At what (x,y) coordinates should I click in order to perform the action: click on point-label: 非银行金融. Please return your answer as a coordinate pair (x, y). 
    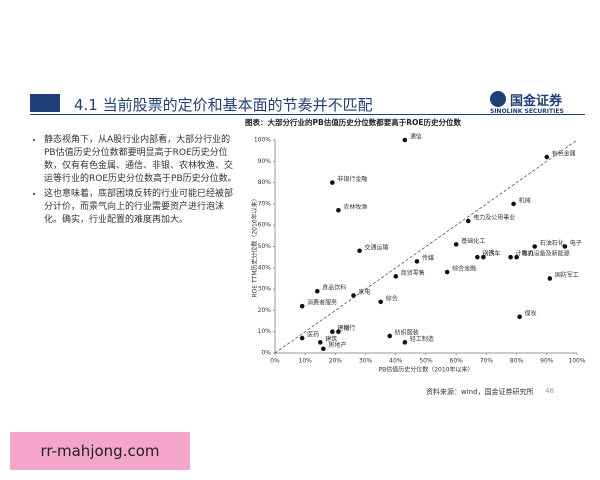
    Looking at the image, I should click on (352, 179).